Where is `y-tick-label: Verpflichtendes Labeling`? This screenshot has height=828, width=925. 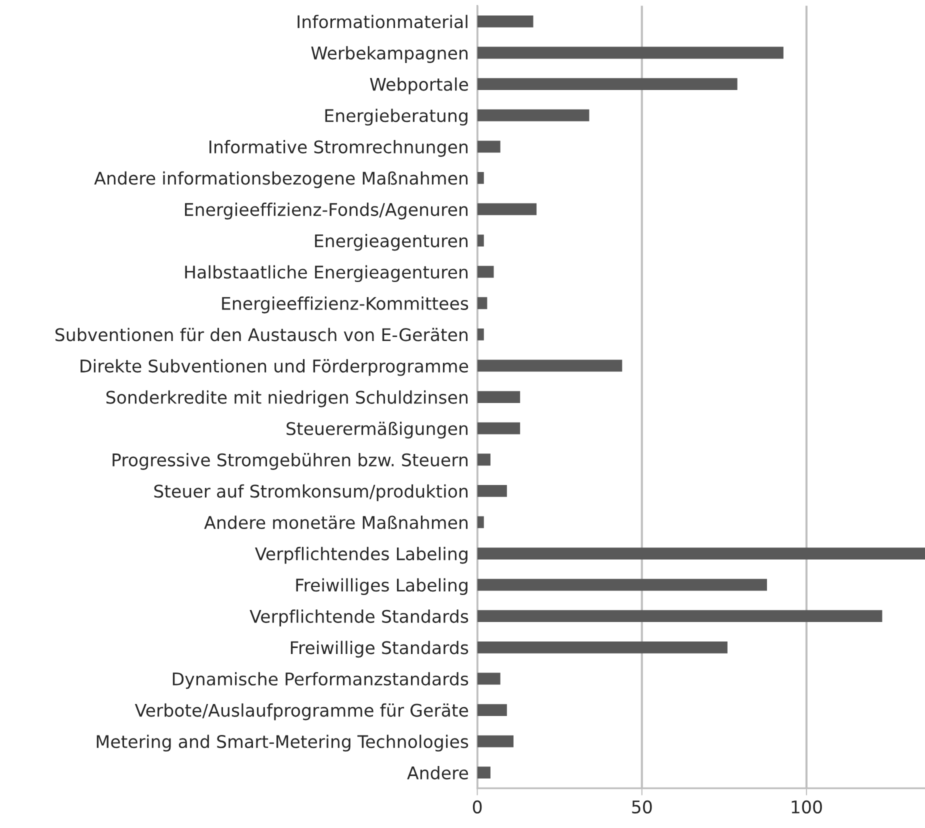 y-tick-label: Verpflichtendes Labeling is located at coordinates (361, 555).